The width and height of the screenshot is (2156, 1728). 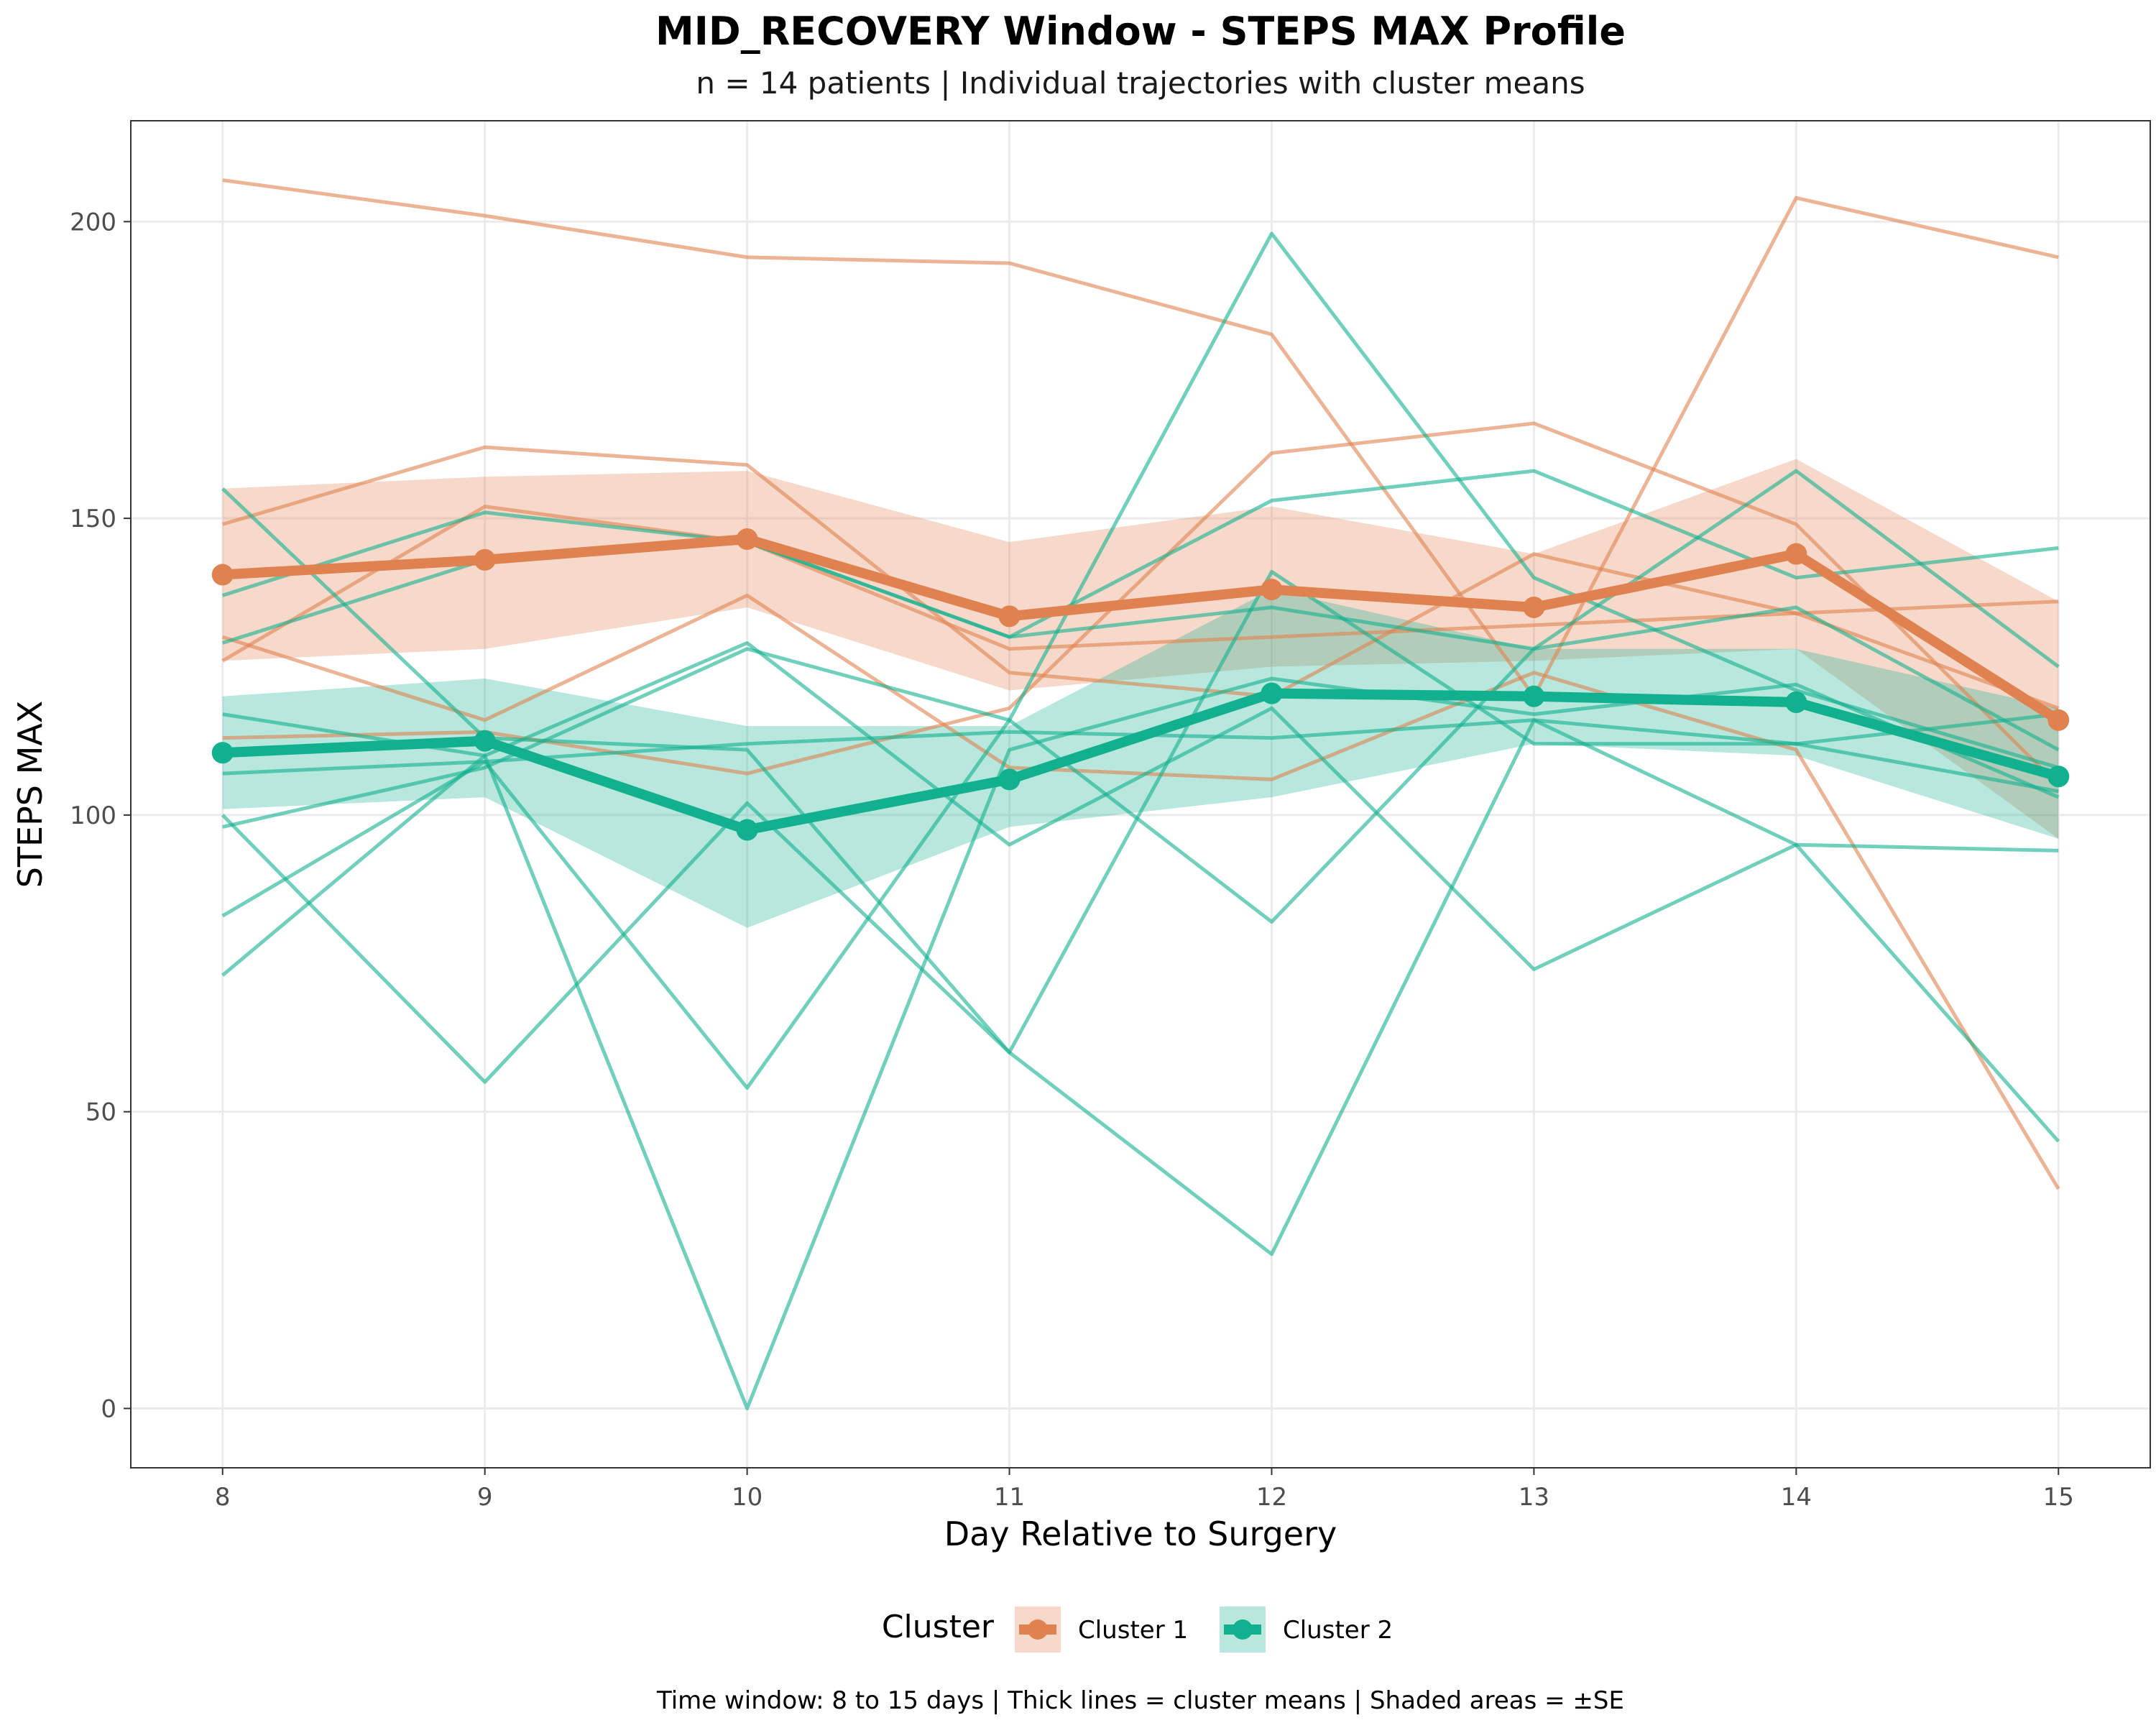 What do you see at coordinates (1010, 1498) in the screenshot?
I see `x-tick-label: 11` at bounding box center [1010, 1498].